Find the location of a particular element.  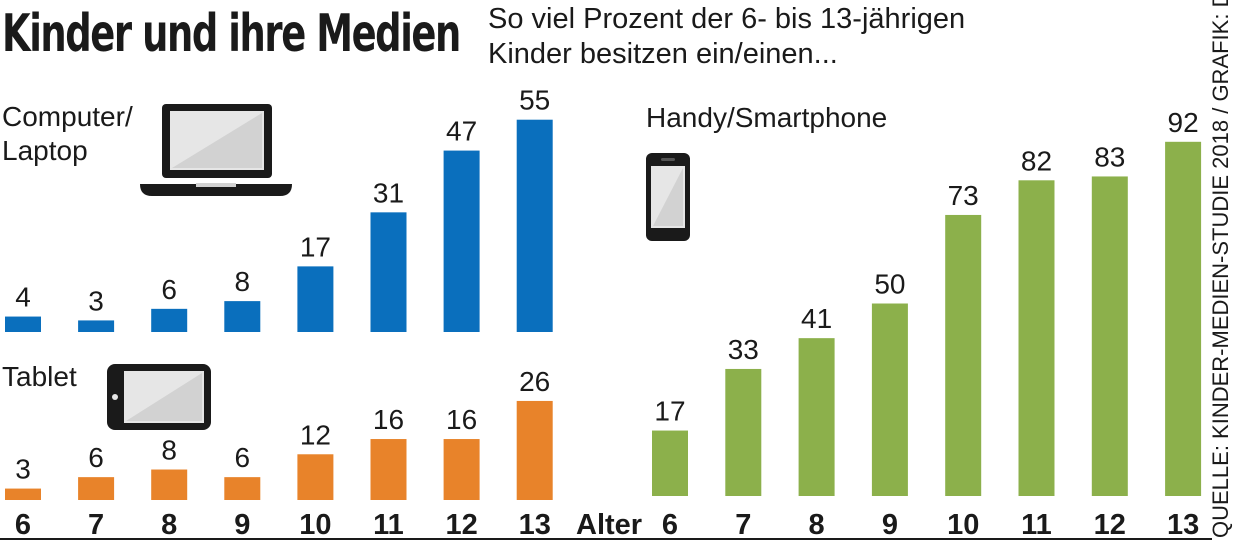

laptop-value-label-12: 47 is located at coordinates (461, 131).